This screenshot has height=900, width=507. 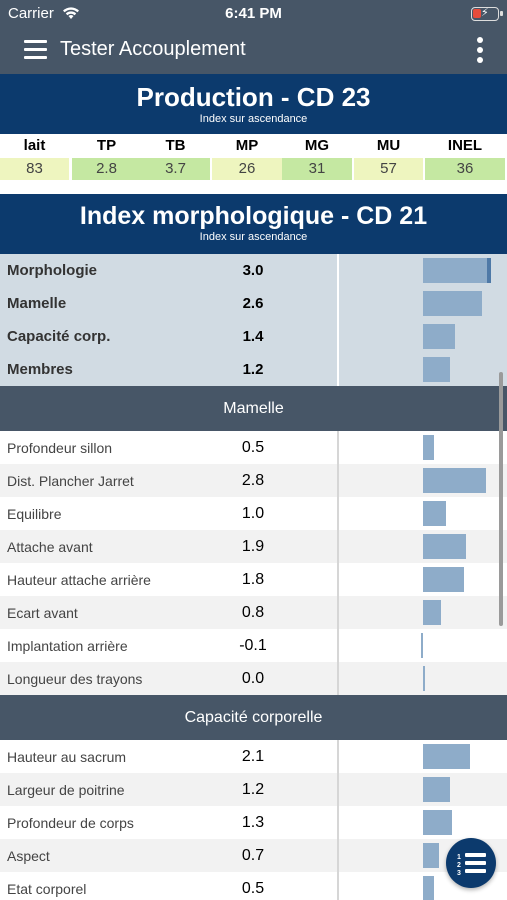 What do you see at coordinates (75, 679) in the screenshot?
I see `trait-label: Longueur des trayons` at bounding box center [75, 679].